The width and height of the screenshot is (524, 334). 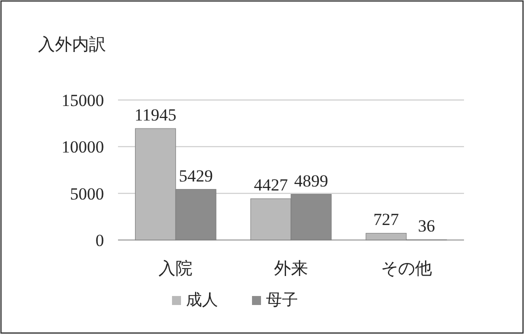 I want to click on x-tick-label: その他, so click(x=406, y=268).